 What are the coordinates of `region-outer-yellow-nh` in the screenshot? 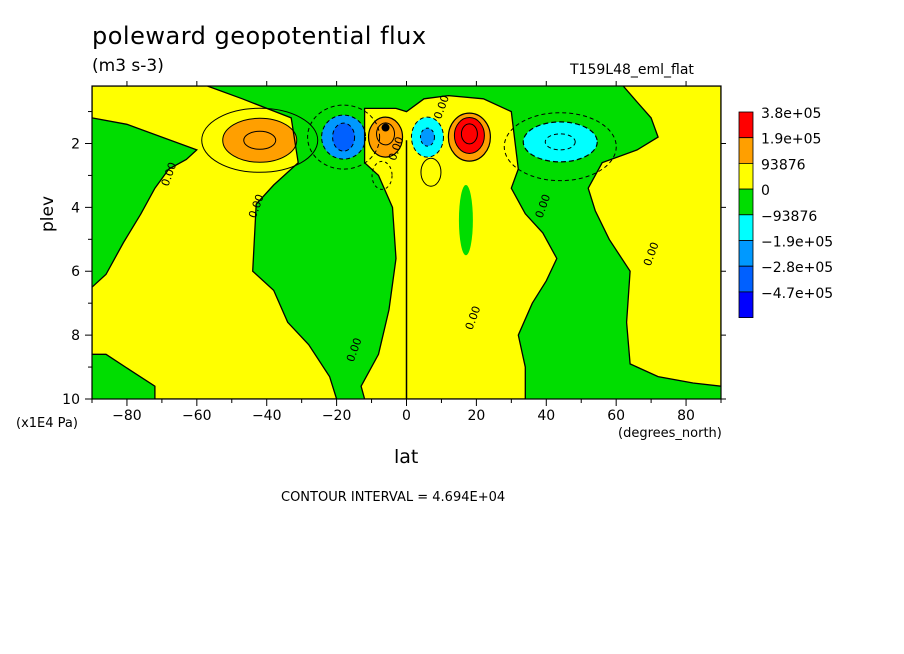 It's located at (654, 236).